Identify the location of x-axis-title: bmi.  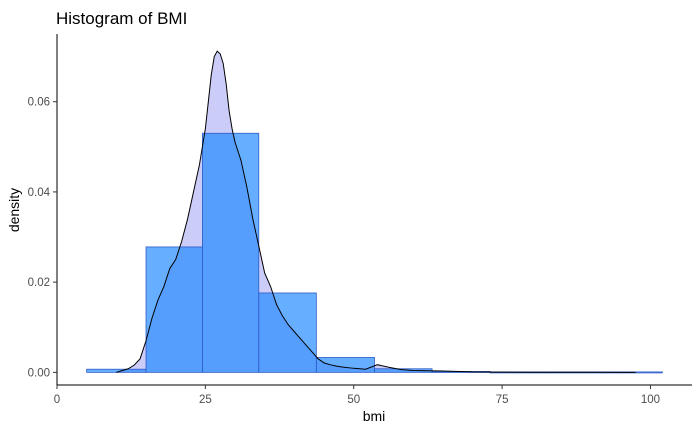
(374, 416).